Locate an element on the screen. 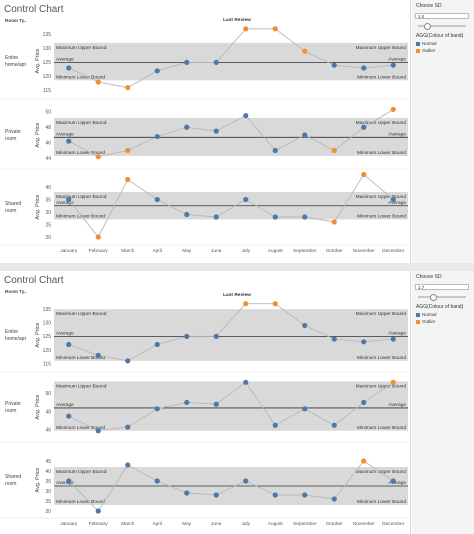  y-tick-label: 120 is located at coordinates (47, 351).